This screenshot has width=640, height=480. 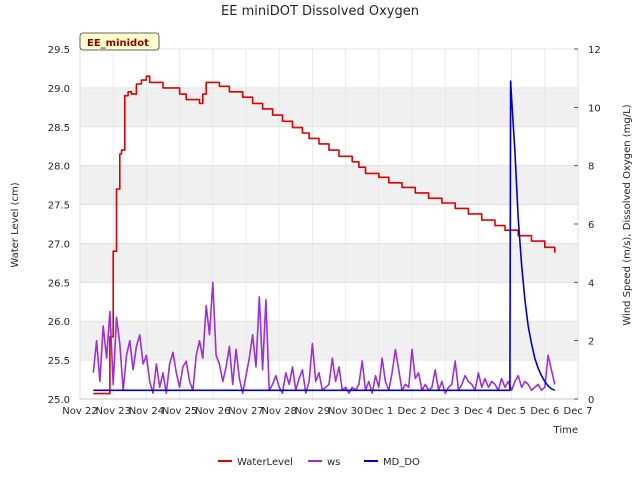 I want to click on legend-label-ws: ws, so click(x=333, y=462).